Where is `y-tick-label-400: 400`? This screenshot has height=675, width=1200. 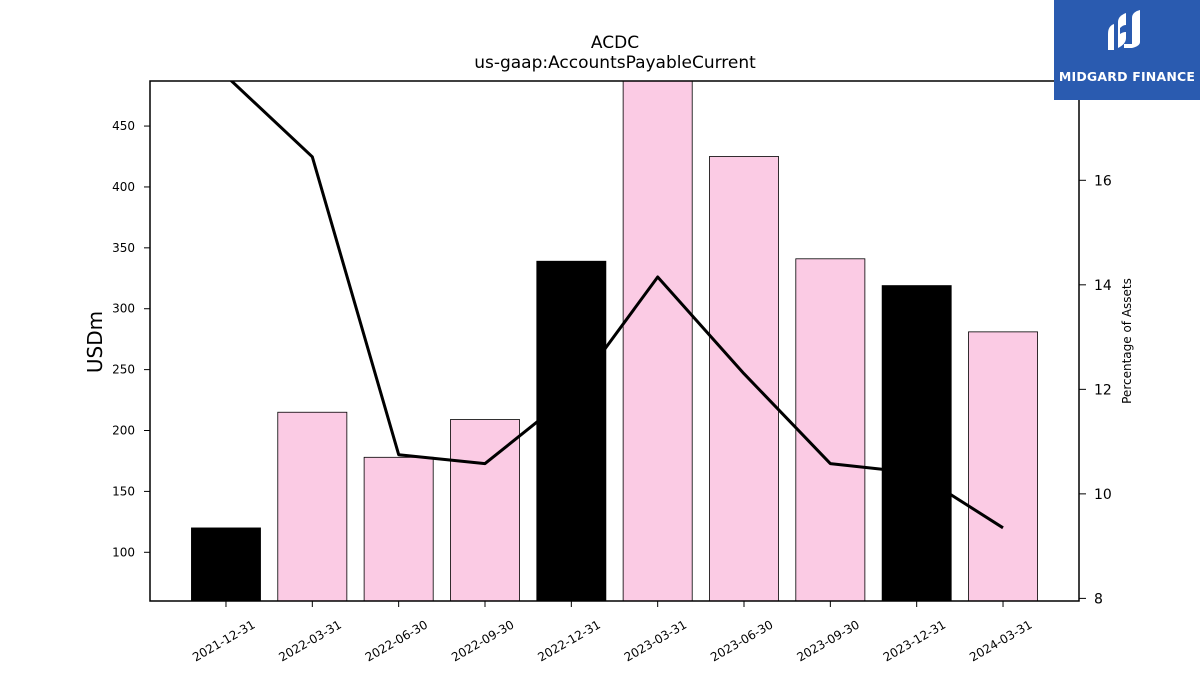
y-tick-label-400: 400 is located at coordinates (123, 187).